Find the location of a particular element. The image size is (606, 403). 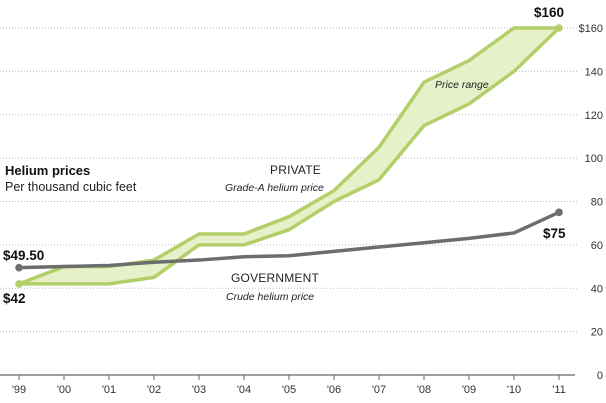

x-tick-label-12: '11 is located at coordinates (559, 390).